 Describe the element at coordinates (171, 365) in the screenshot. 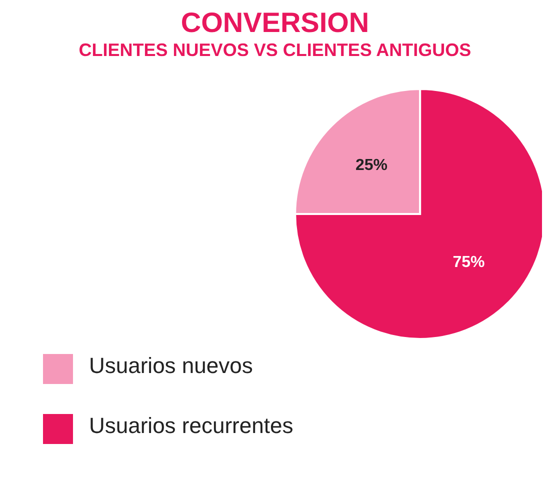

I see `legend-label: Usuarios nuevos` at that location.